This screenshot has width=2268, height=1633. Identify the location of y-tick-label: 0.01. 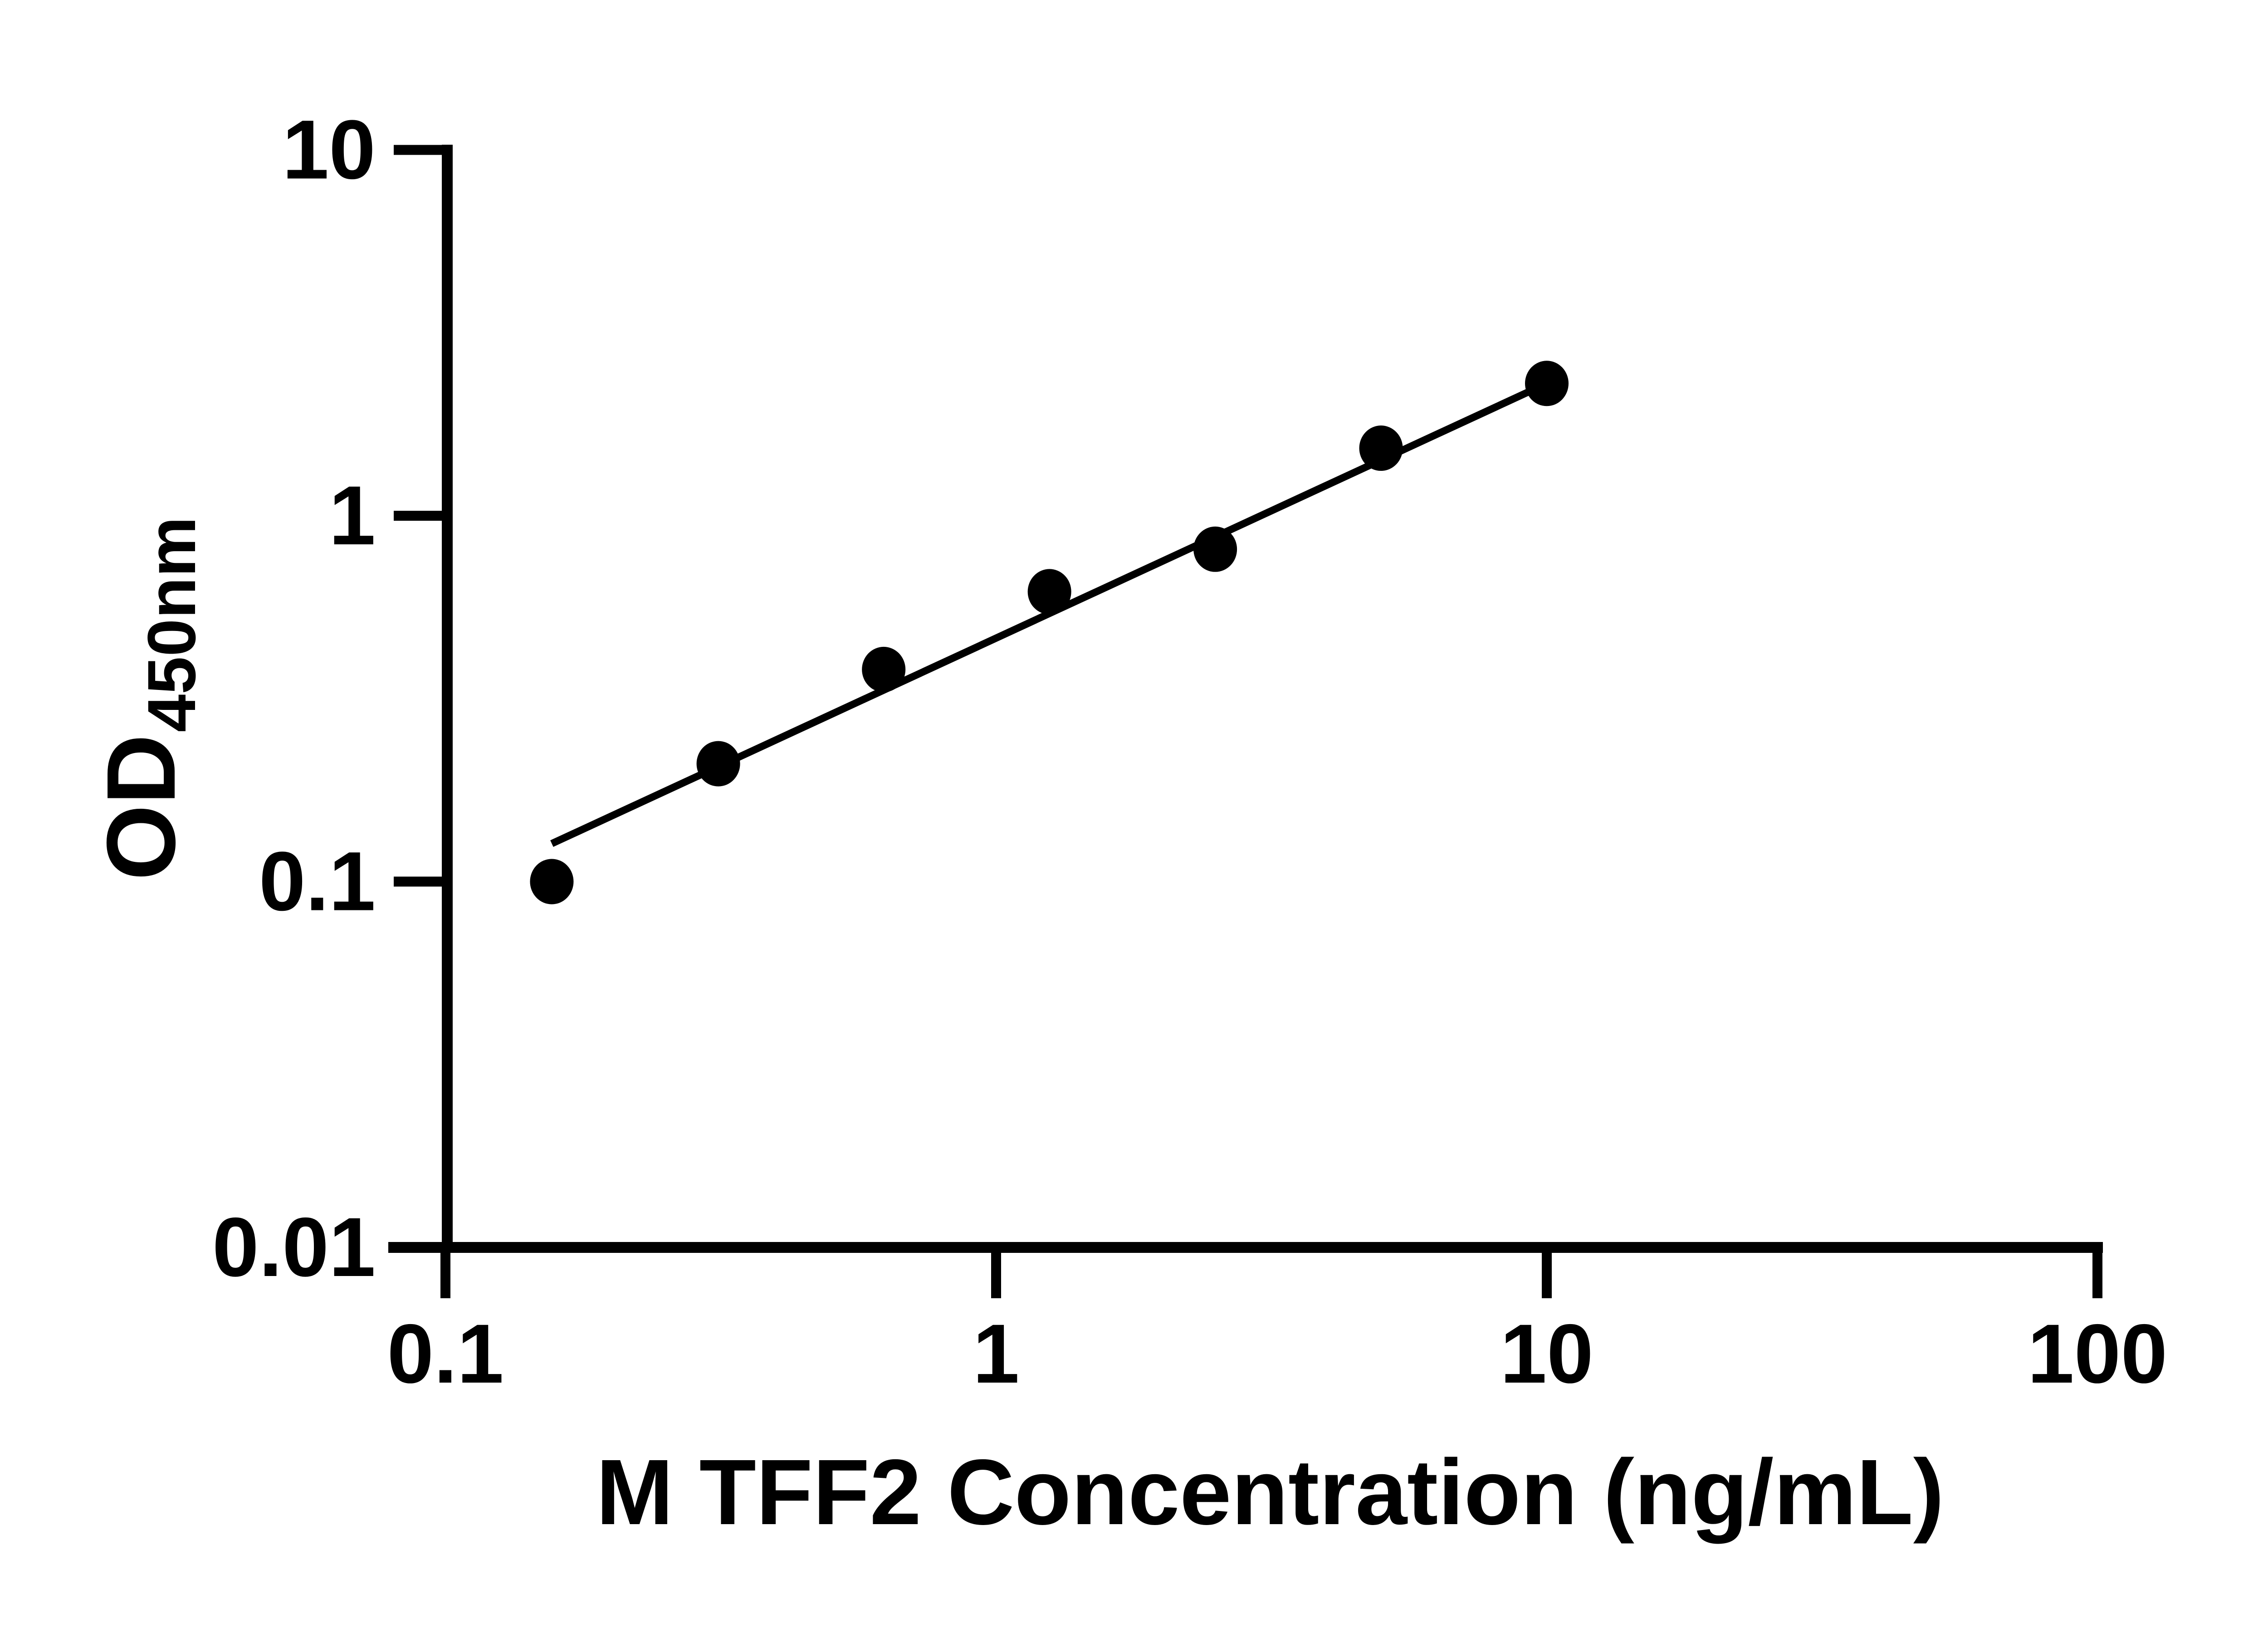
(294, 1247).